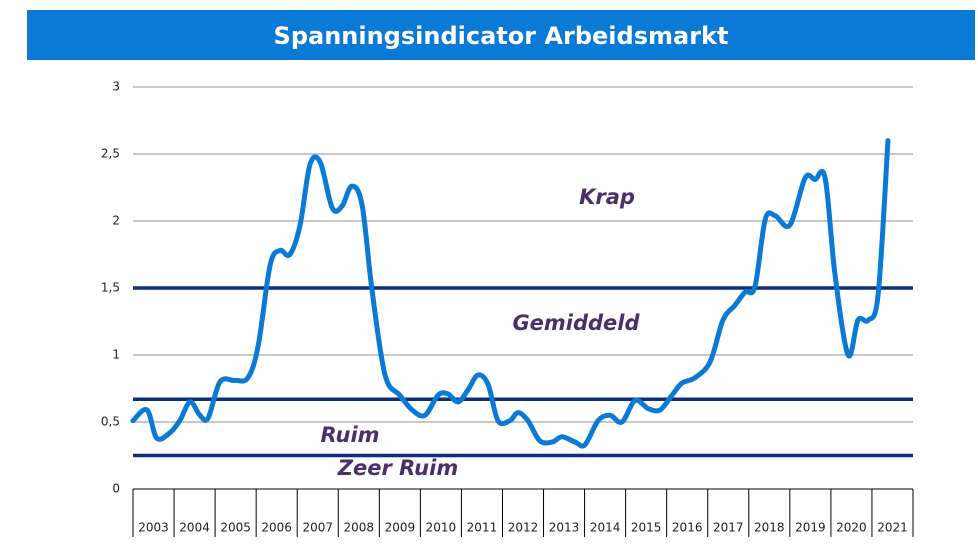 The image size is (978, 547). What do you see at coordinates (769, 528) in the screenshot?
I see `x-tick-label: 2018` at bounding box center [769, 528].